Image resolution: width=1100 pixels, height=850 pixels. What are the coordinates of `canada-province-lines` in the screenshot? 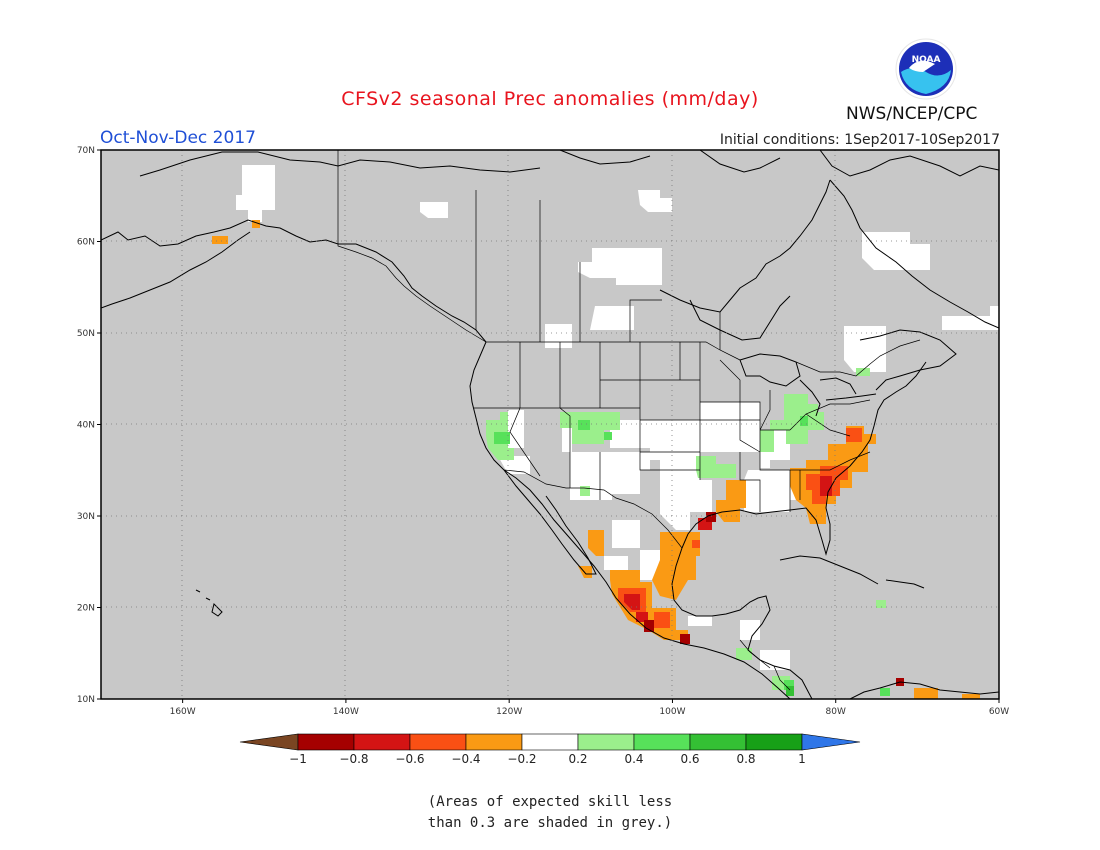 It's located at (598, 270).